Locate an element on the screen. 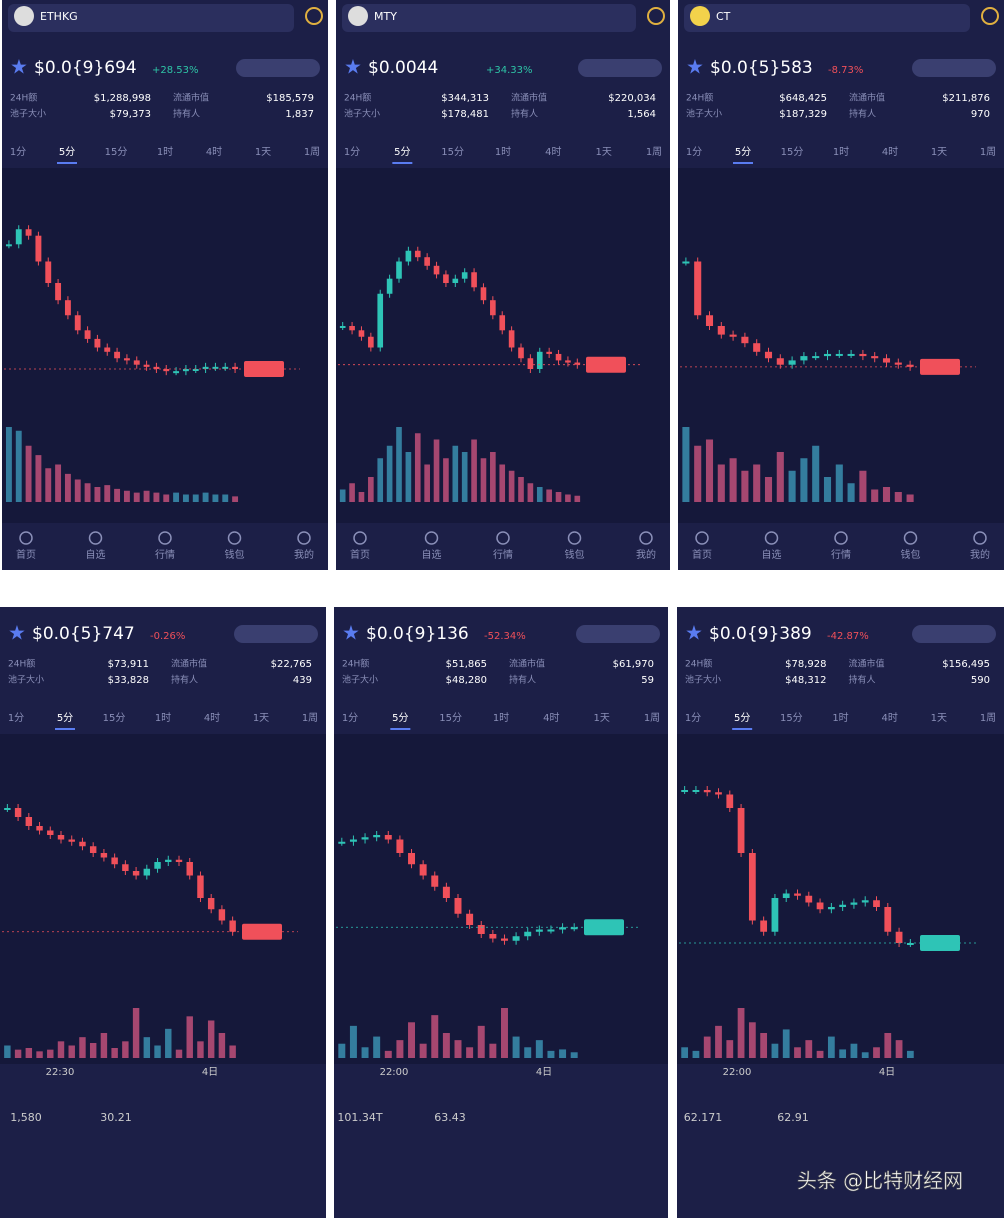 This screenshot has width=1006, height=1222. stat-value: $22,765 is located at coordinates (291, 664).